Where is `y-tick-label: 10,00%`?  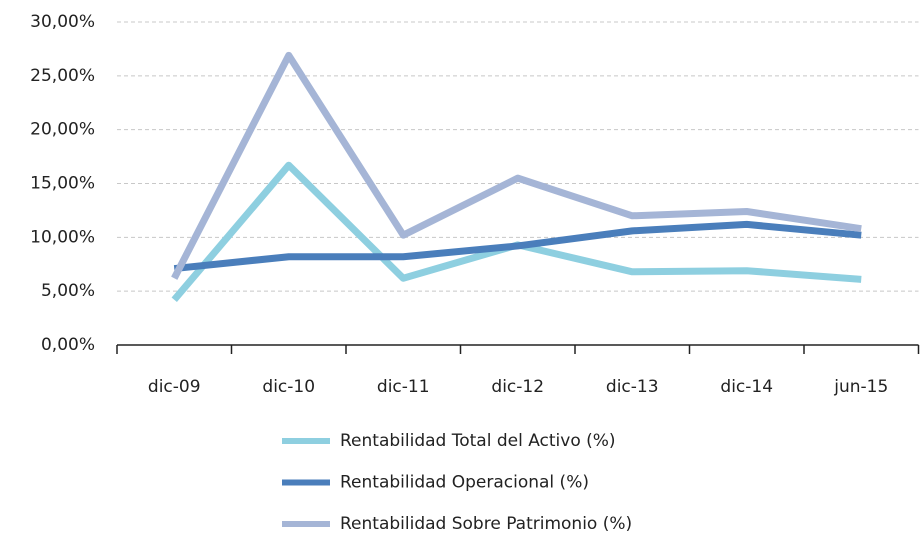 y-tick-label: 10,00% is located at coordinates (62, 237).